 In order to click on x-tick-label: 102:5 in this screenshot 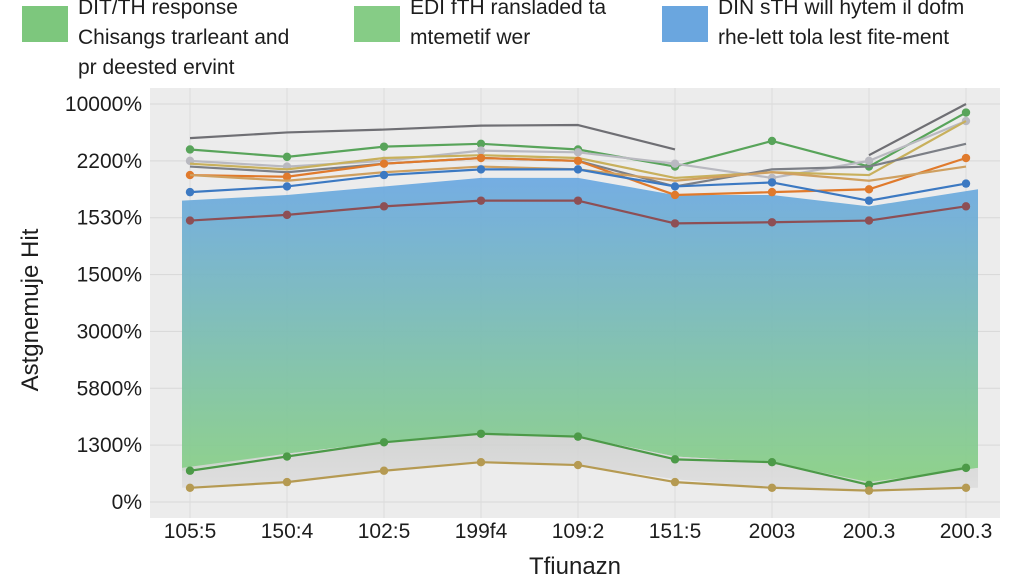, I will do `click(384, 531)`.